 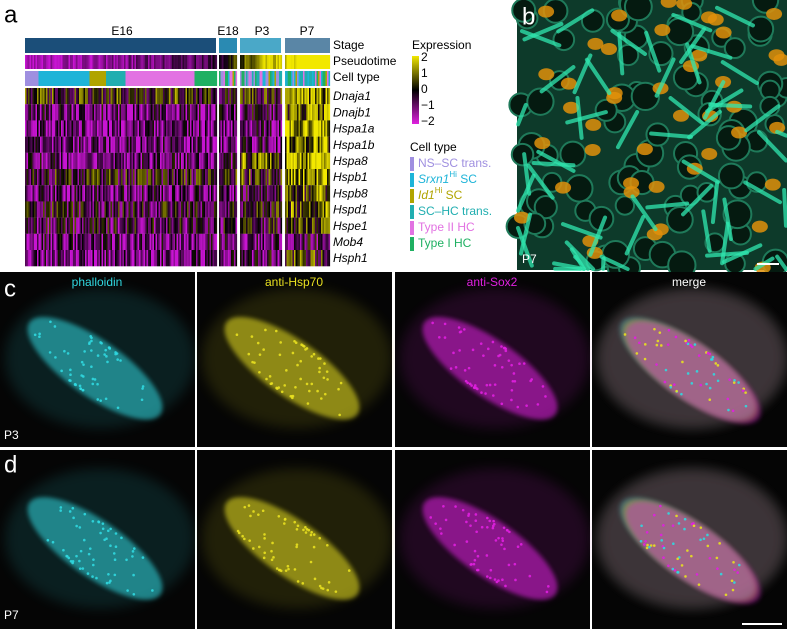 I want to click on stage-bar, so click(x=260, y=45).